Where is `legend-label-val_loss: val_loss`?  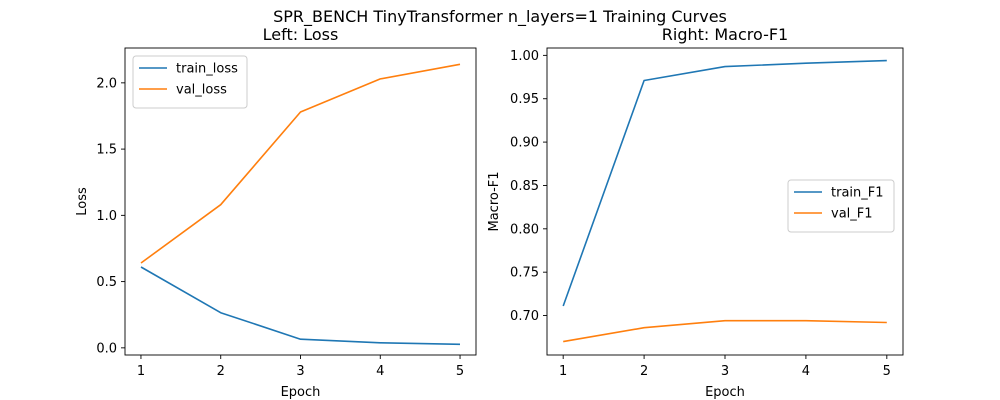 legend-label-val_loss: val_loss is located at coordinates (201, 90).